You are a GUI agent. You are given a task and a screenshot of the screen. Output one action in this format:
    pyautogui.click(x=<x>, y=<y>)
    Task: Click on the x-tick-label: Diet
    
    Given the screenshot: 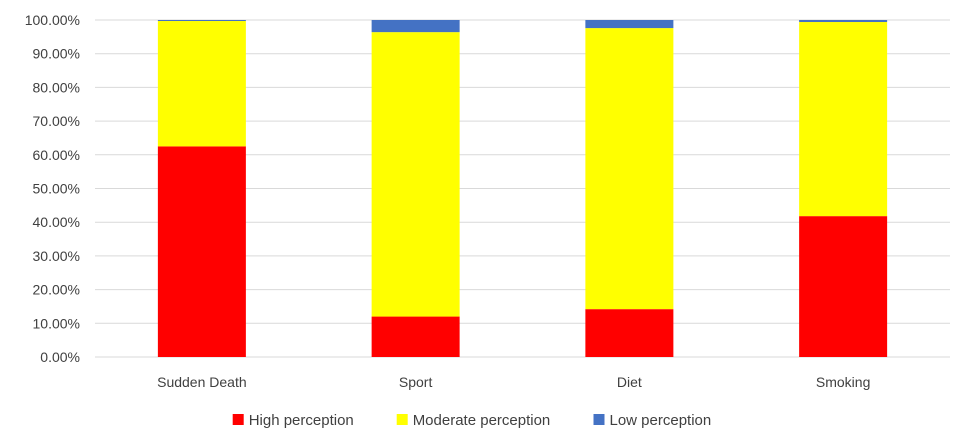 What is the action you would take?
    pyautogui.click(x=629, y=382)
    